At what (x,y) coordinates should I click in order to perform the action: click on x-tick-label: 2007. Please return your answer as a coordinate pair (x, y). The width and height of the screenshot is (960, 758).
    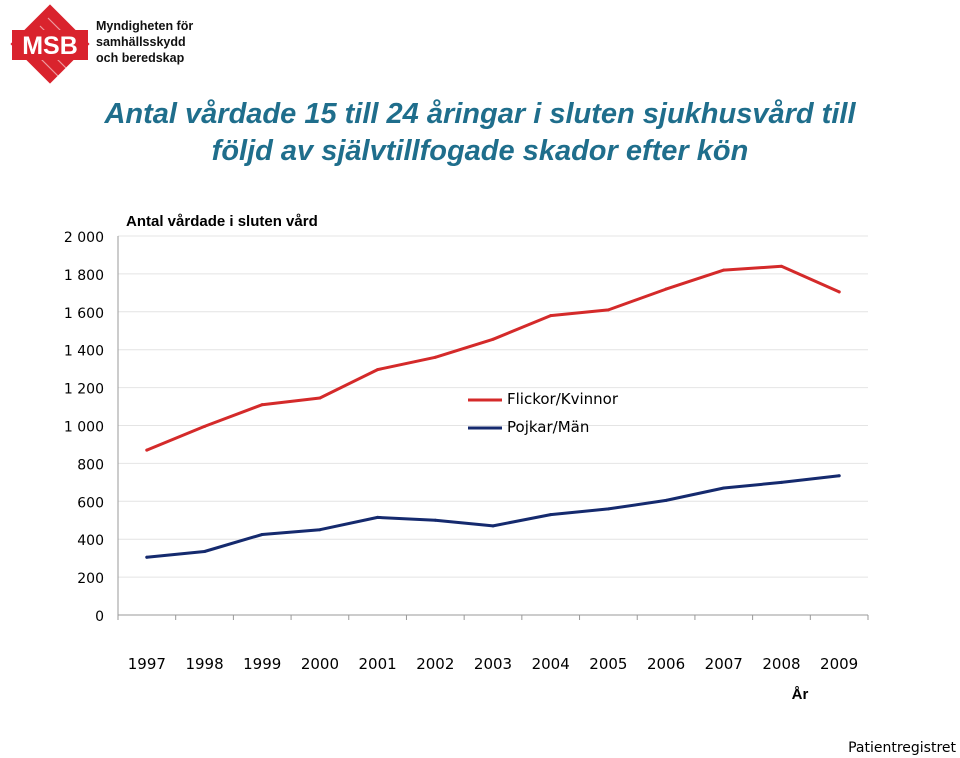
    Looking at the image, I should click on (724, 664).